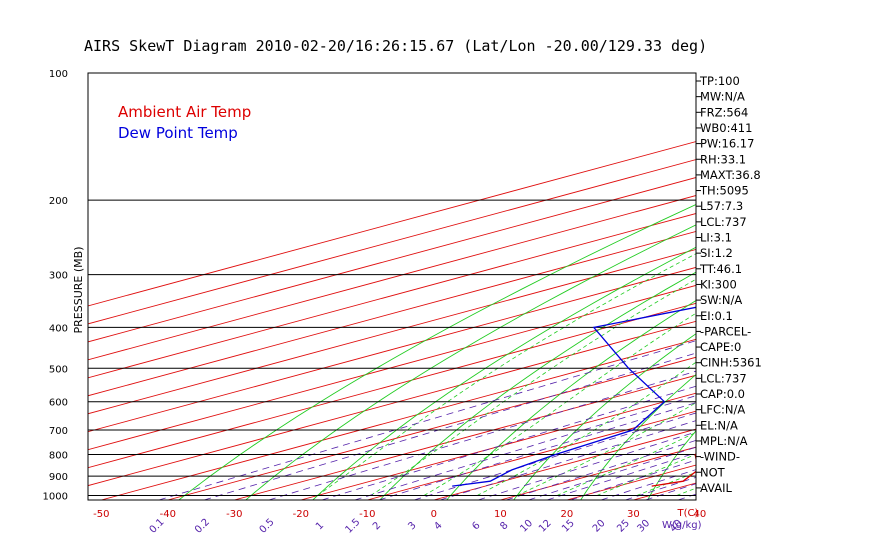  I want to click on sounding-index-label: LFC:N/A, so click(722, 410).